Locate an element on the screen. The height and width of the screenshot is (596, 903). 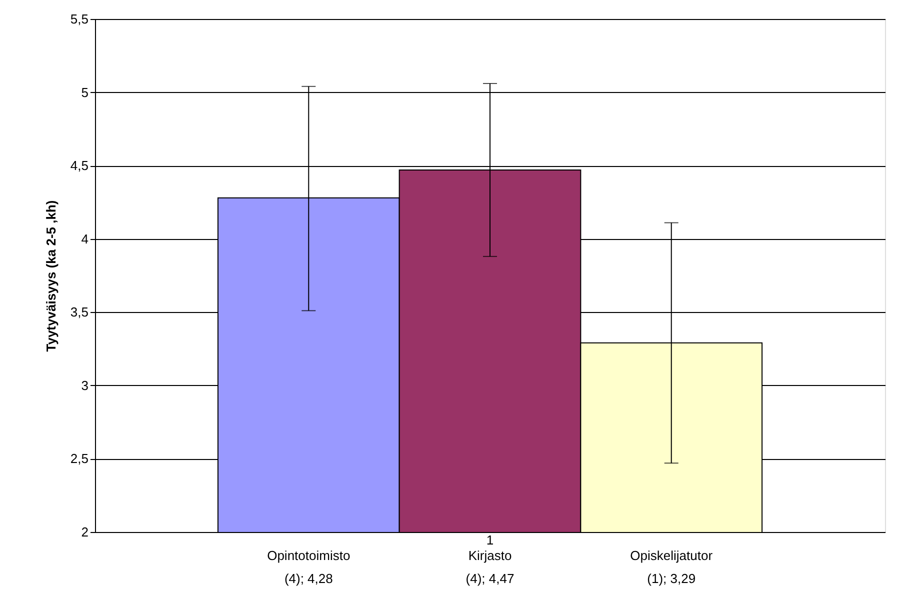
y-tick-label: 2 is located at coordinates (84, 532).